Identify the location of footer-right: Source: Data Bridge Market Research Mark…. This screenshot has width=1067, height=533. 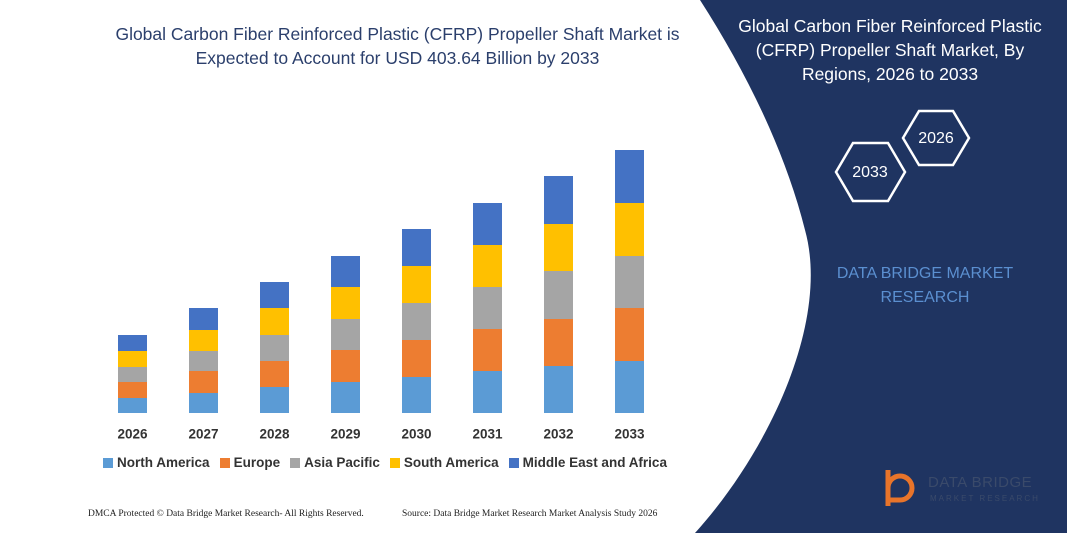
(530, 514).